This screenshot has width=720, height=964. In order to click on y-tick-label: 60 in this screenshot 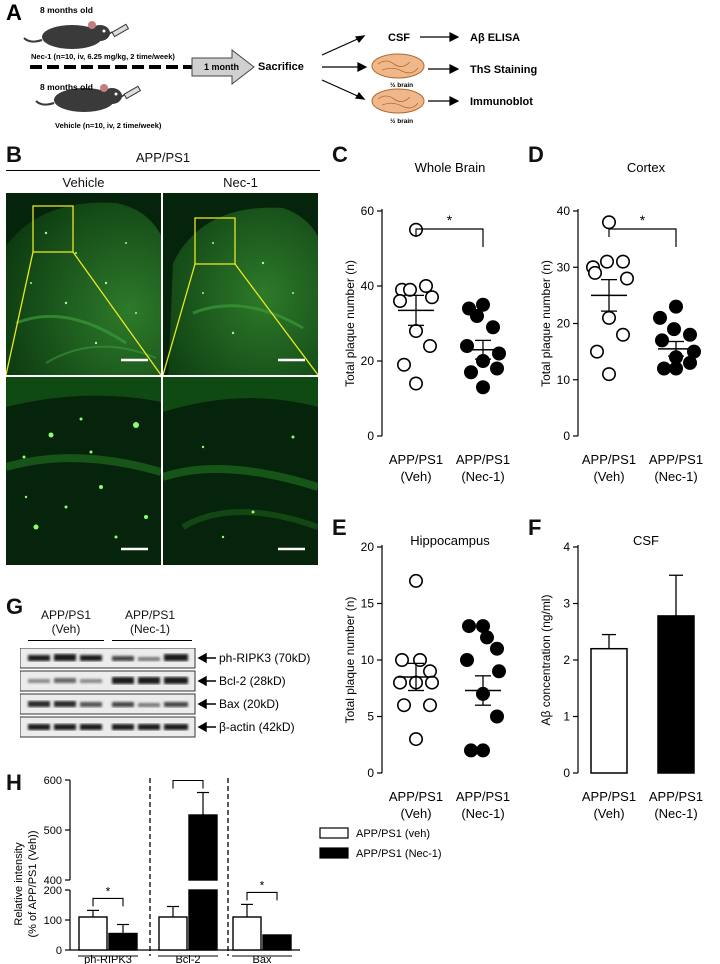, I will do `click(368, 211)`.